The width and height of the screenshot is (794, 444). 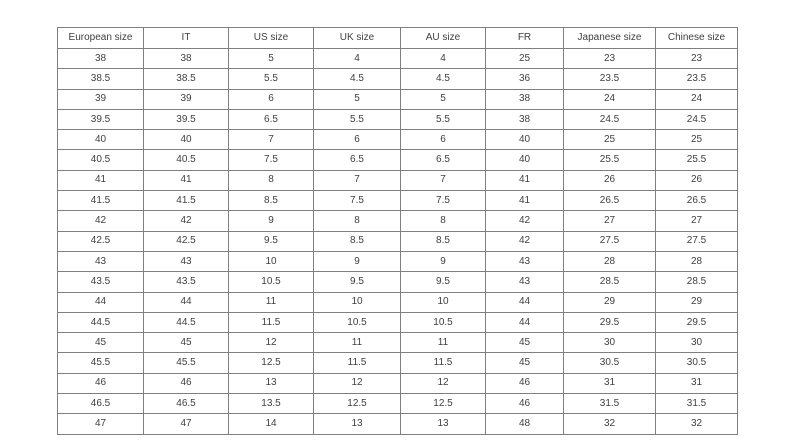 I want to click on column-header: US size, so click(x=271, y=38).